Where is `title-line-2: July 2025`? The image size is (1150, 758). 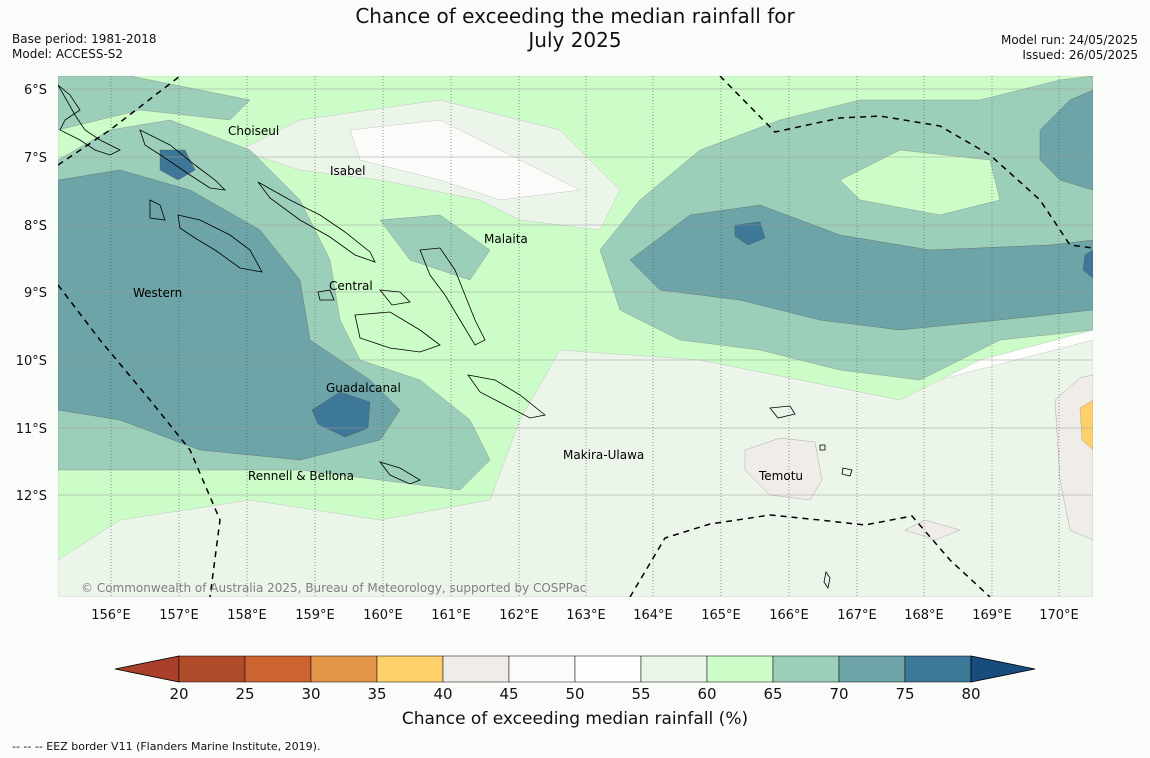 title-line-2: July 2025 is located at coordinates (575, 40).